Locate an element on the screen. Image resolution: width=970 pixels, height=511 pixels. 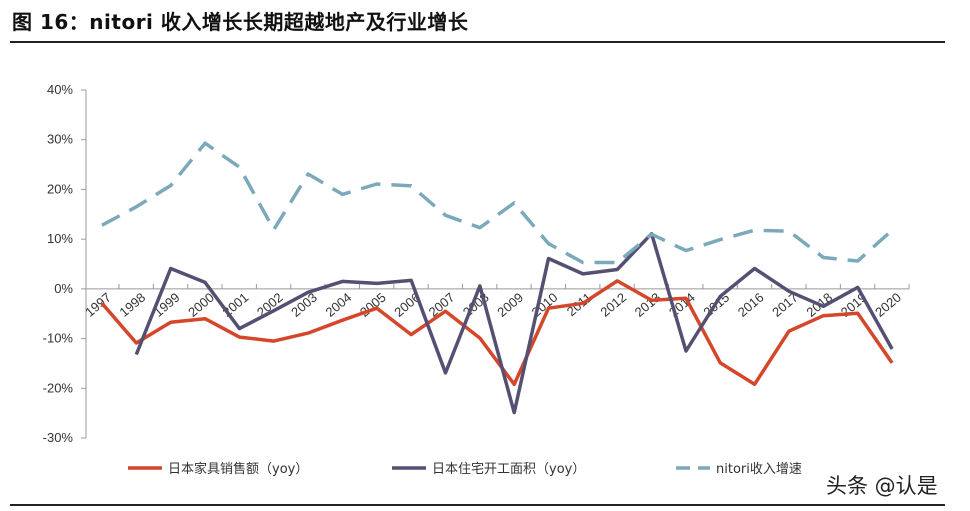
y-tick-label: 20% is located at coordinates (60, 188).